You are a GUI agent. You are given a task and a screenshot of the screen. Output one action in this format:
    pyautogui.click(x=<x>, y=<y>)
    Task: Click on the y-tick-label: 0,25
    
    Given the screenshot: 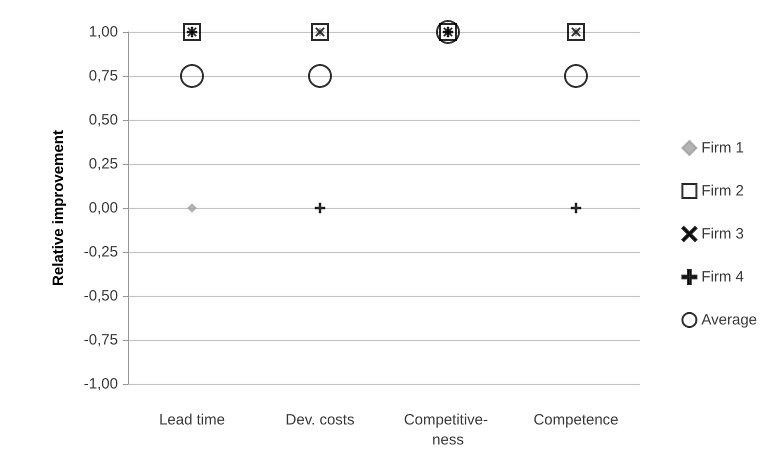 What is the action you would take?
    pyautogui.click(x=103, y=164)
    